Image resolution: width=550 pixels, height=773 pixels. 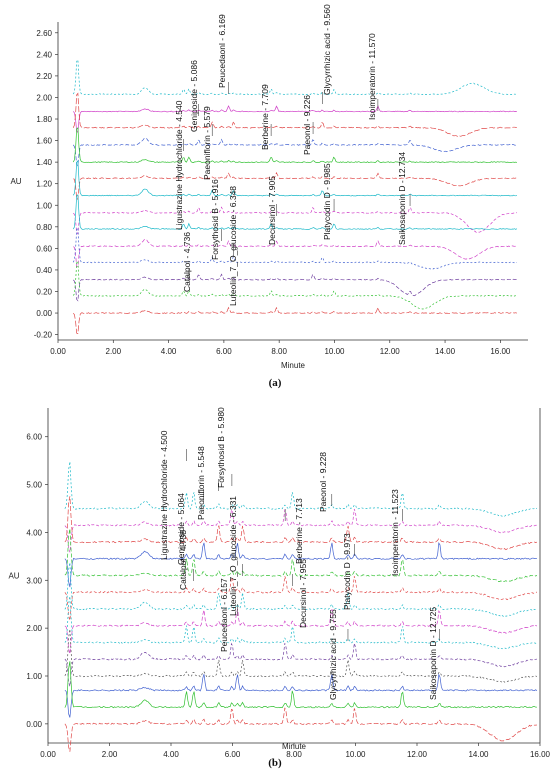 What do you see at coordinates (34, 437) in the screenshot?
I see `y-tick-label: 6.00` at bounding box center [34, 437].